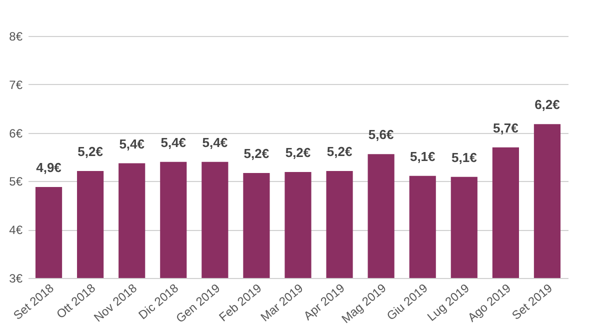  Describe the element at coordinates (547, 104) in the screenshot. I see `data-label: 6,2€` at that location.